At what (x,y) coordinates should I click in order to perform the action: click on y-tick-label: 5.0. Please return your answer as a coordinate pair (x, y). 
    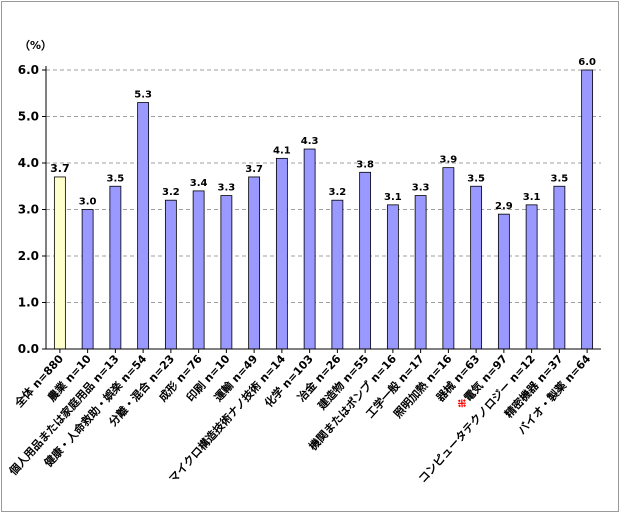
    Looking at the image, I should click on (28, 117).